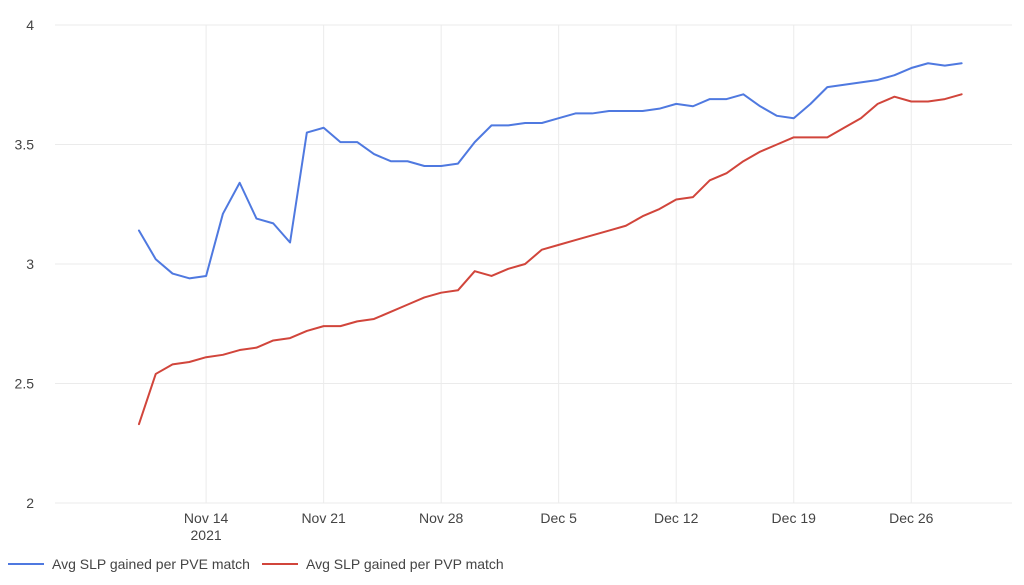  What do you see at coordinates (151, 564) in the screenshot?
I see `legend-label: Avg SLP gained per PVE match` at bounding box center [151, 564].